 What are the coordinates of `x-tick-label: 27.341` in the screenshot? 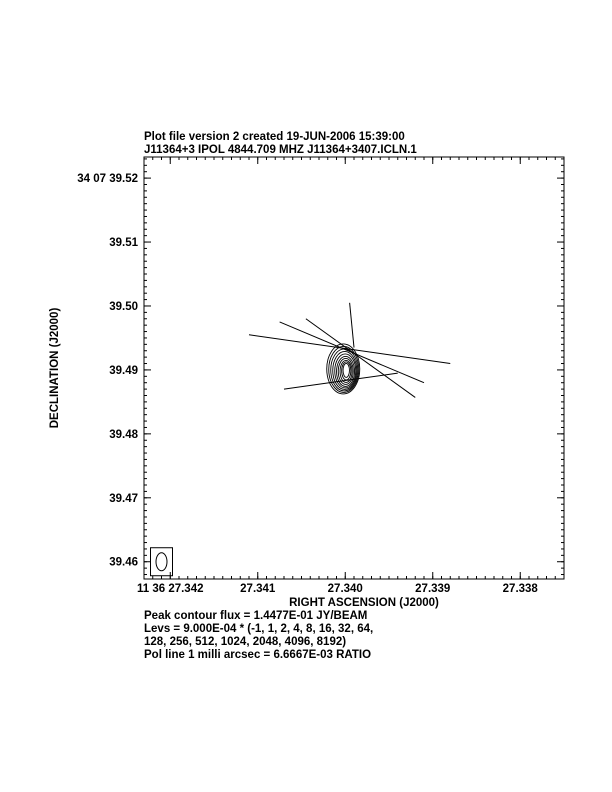 It's located at (258, 589).